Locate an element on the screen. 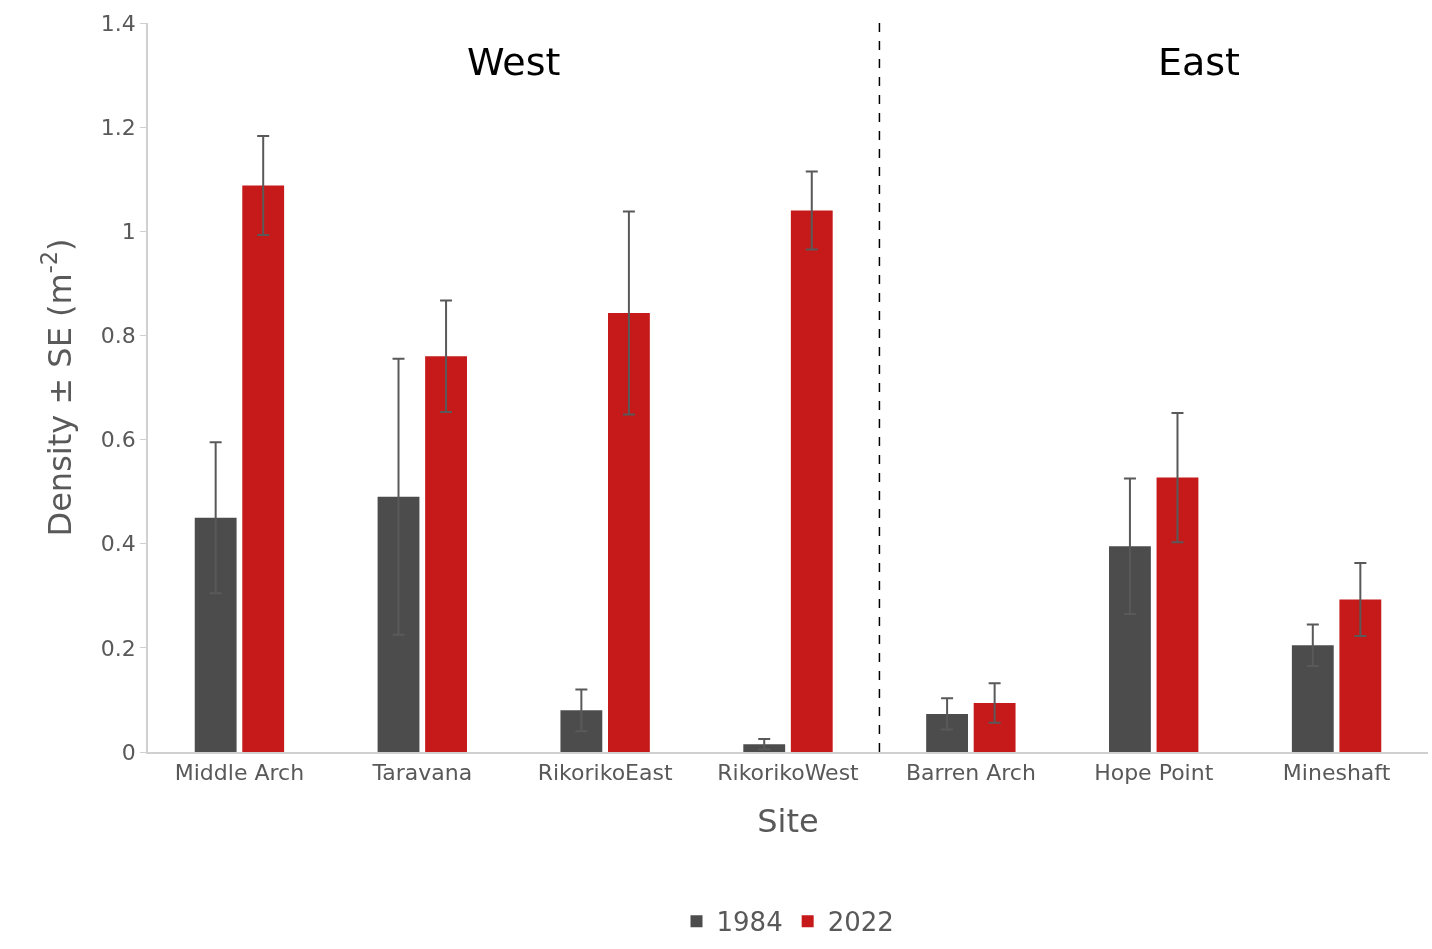 This screenshot has height=949, width=1432. y-tick-label: 0.2 is located at coordinates (118, 648).